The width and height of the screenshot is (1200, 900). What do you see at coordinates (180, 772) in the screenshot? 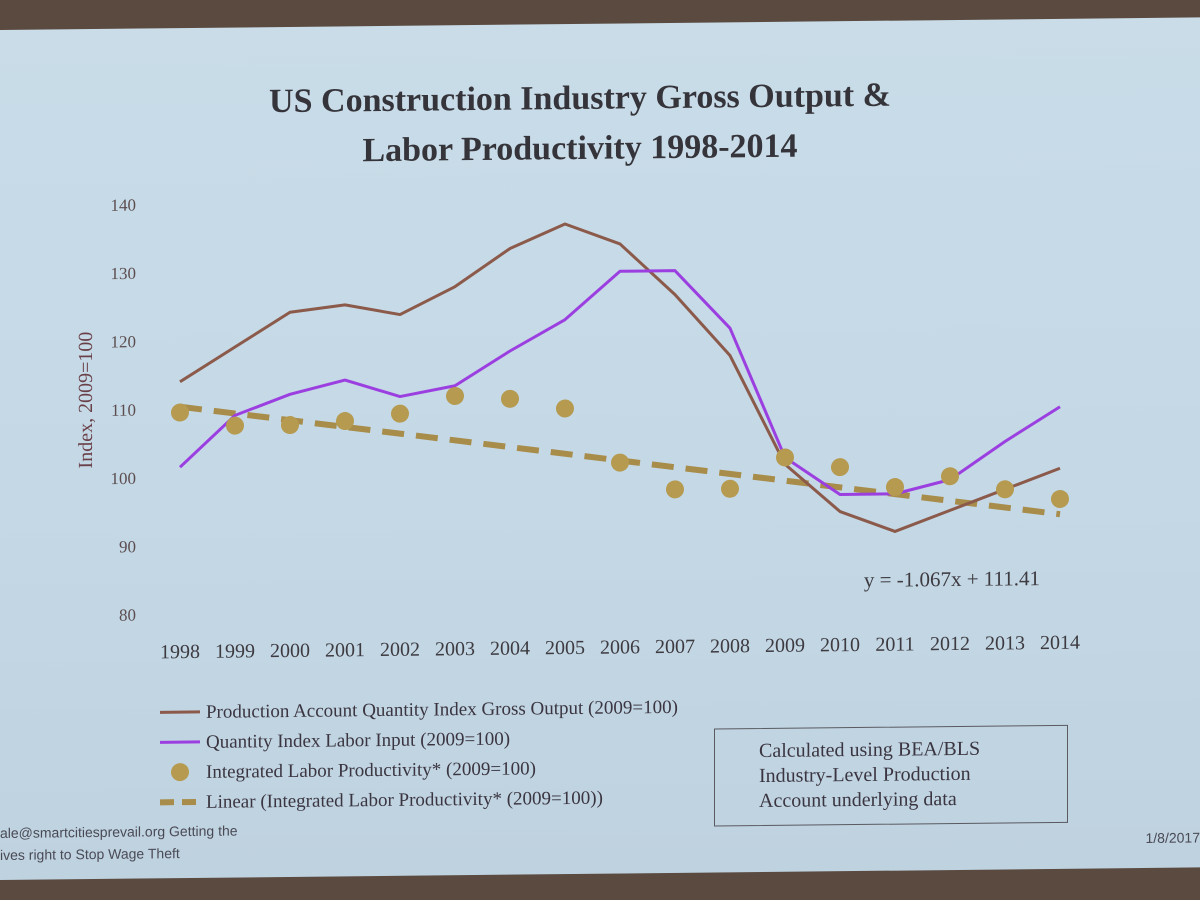
I see `legend-swatch-dot` at bounding box center [180, 772].